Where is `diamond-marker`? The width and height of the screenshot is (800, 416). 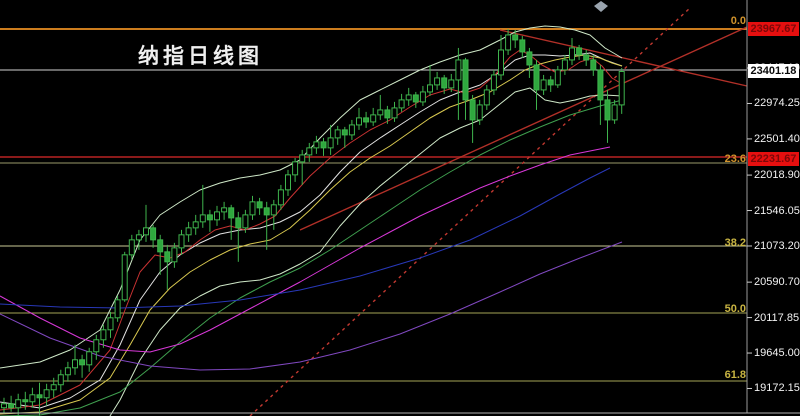 diamond-marker is located at coordinates (601, 6).